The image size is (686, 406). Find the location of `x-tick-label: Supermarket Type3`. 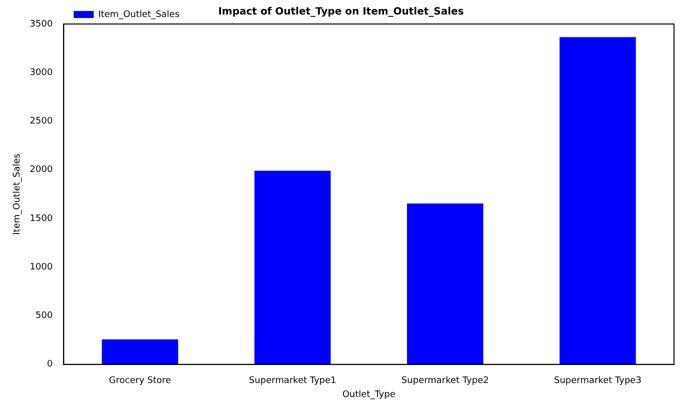

x-tick-label: Supermarket Type3 is located at coordinates (598, 381).